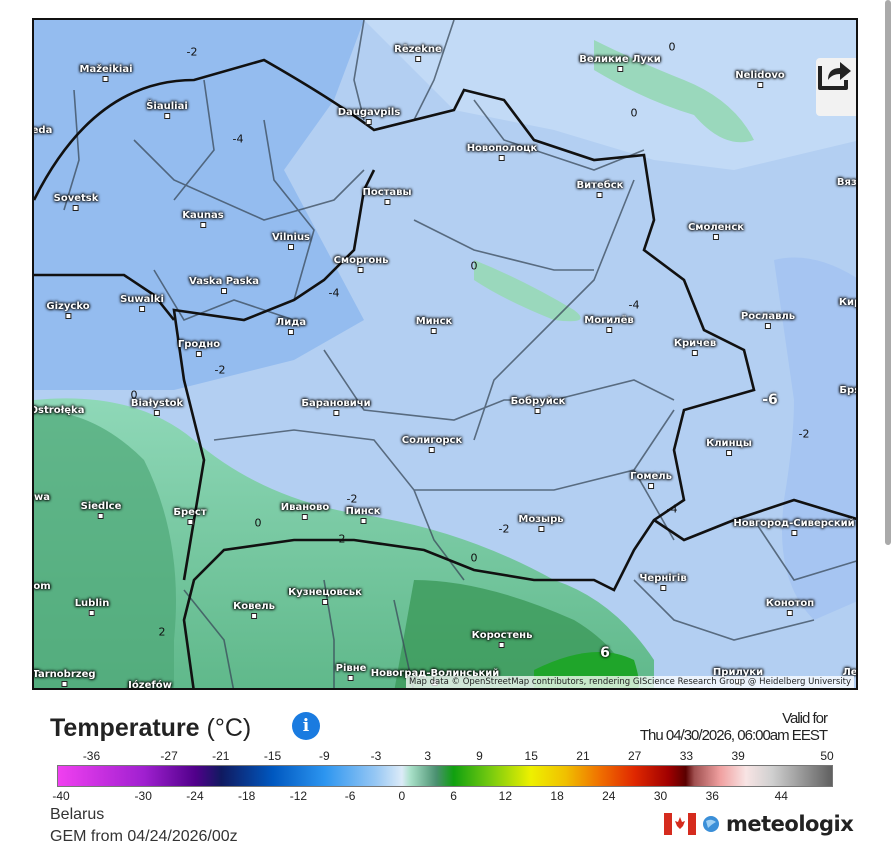 The image size is (891, 851). What do you see at coordinates (150, 684) in the screenshot?
I see `city-label: Józefów` at bounding box center [150, 684].